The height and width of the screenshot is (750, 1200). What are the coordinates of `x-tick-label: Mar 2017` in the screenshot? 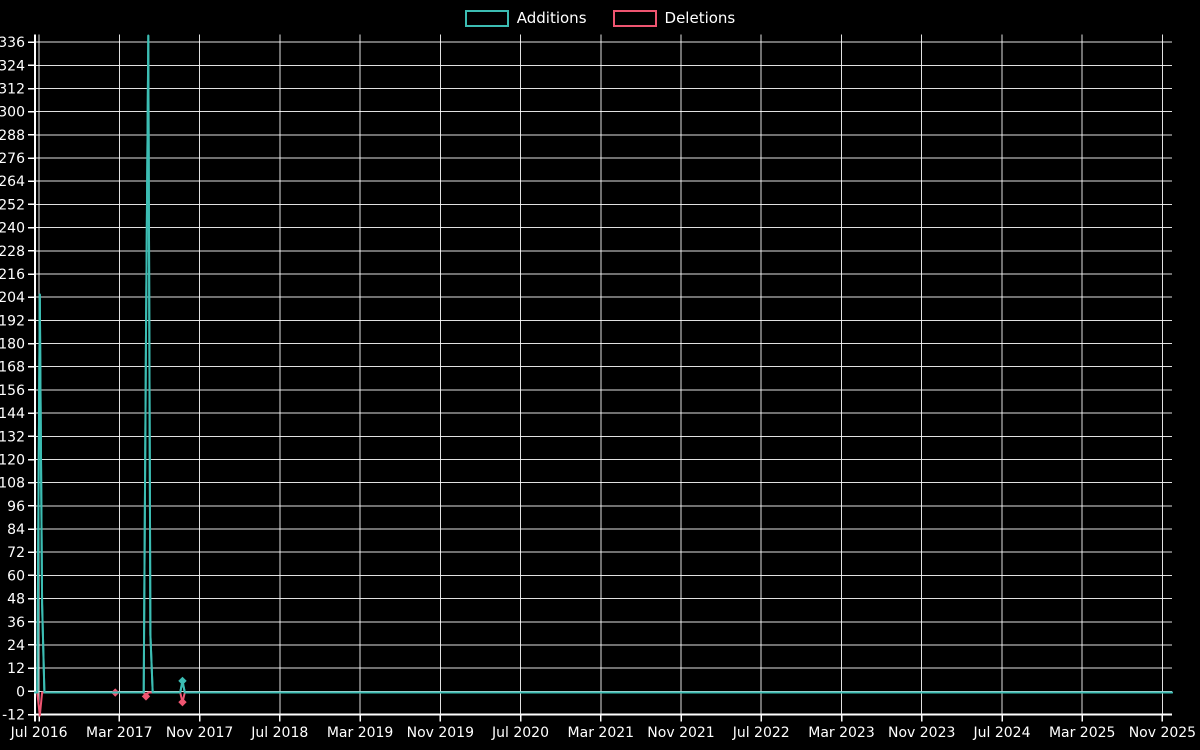 It's located at (119, 733).